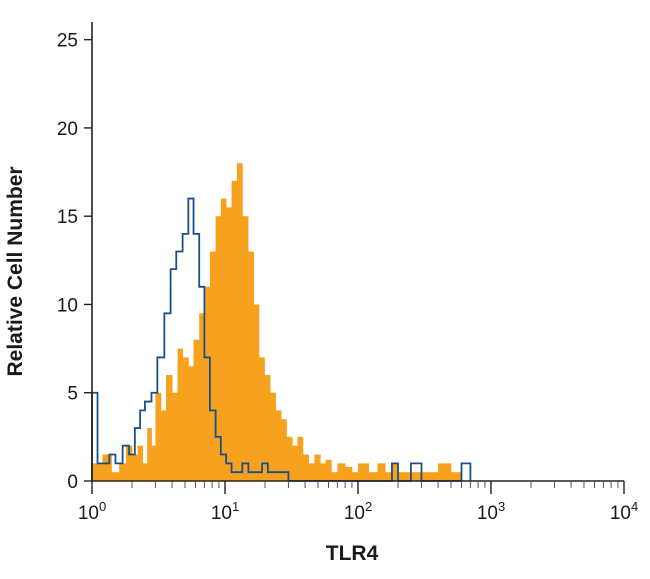 The image size is (650, 579). Describe the element at coordinates (358, 511) in the screenshot. I see `x-tick-label: 10²` at that location.